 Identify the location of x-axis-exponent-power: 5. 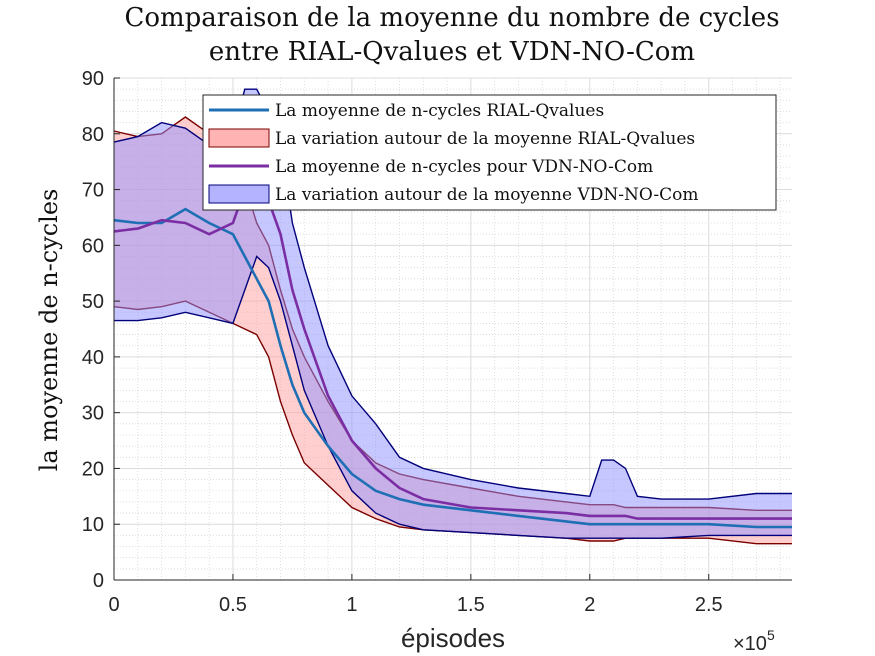
(771, 635).